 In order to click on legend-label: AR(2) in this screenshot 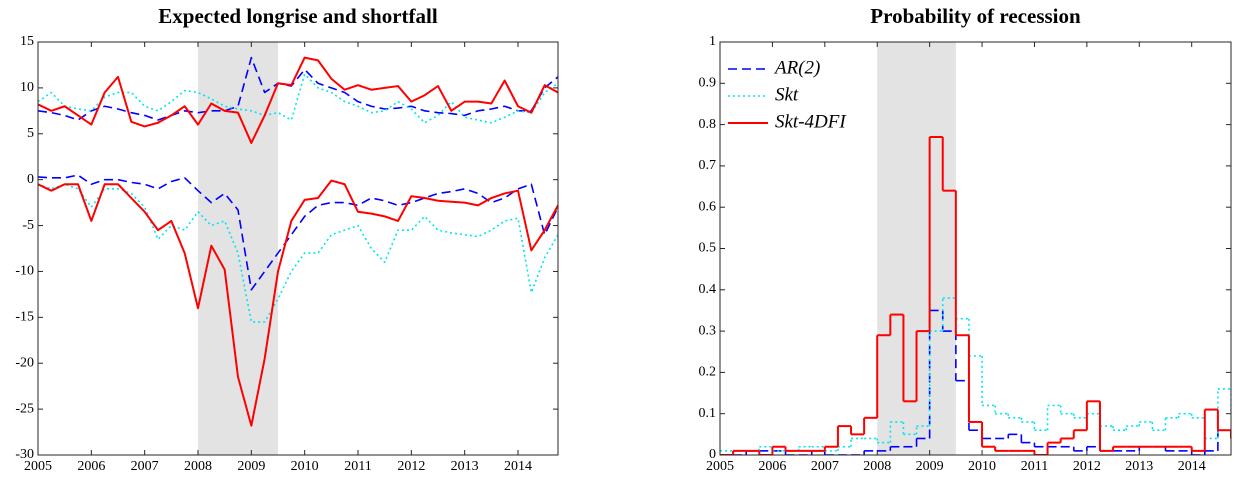, I will do `click(796, 67)`.